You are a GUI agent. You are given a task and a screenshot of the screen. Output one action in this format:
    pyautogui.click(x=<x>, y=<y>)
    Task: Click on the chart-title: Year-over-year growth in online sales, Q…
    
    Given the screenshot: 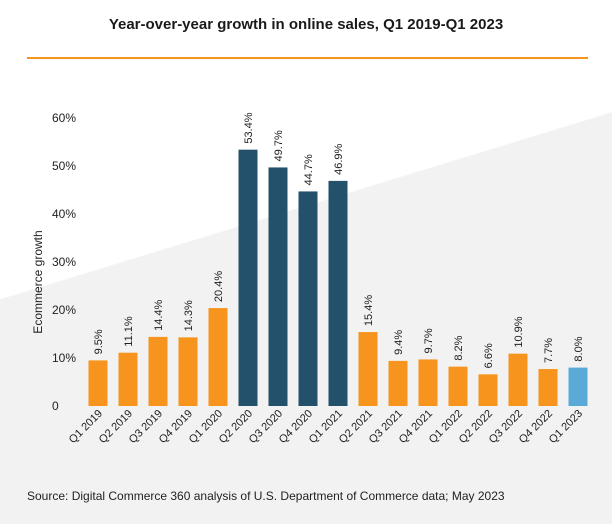 What is the action you would take?
    pyautogui.click(x=306, y=24)
    